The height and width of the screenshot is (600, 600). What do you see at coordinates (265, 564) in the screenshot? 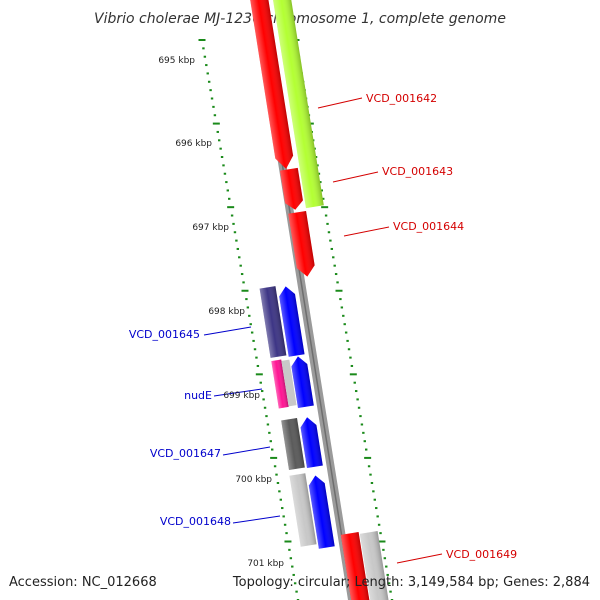
I see `scale-label-701: 701 kbp` at bounding box center [265, 564].